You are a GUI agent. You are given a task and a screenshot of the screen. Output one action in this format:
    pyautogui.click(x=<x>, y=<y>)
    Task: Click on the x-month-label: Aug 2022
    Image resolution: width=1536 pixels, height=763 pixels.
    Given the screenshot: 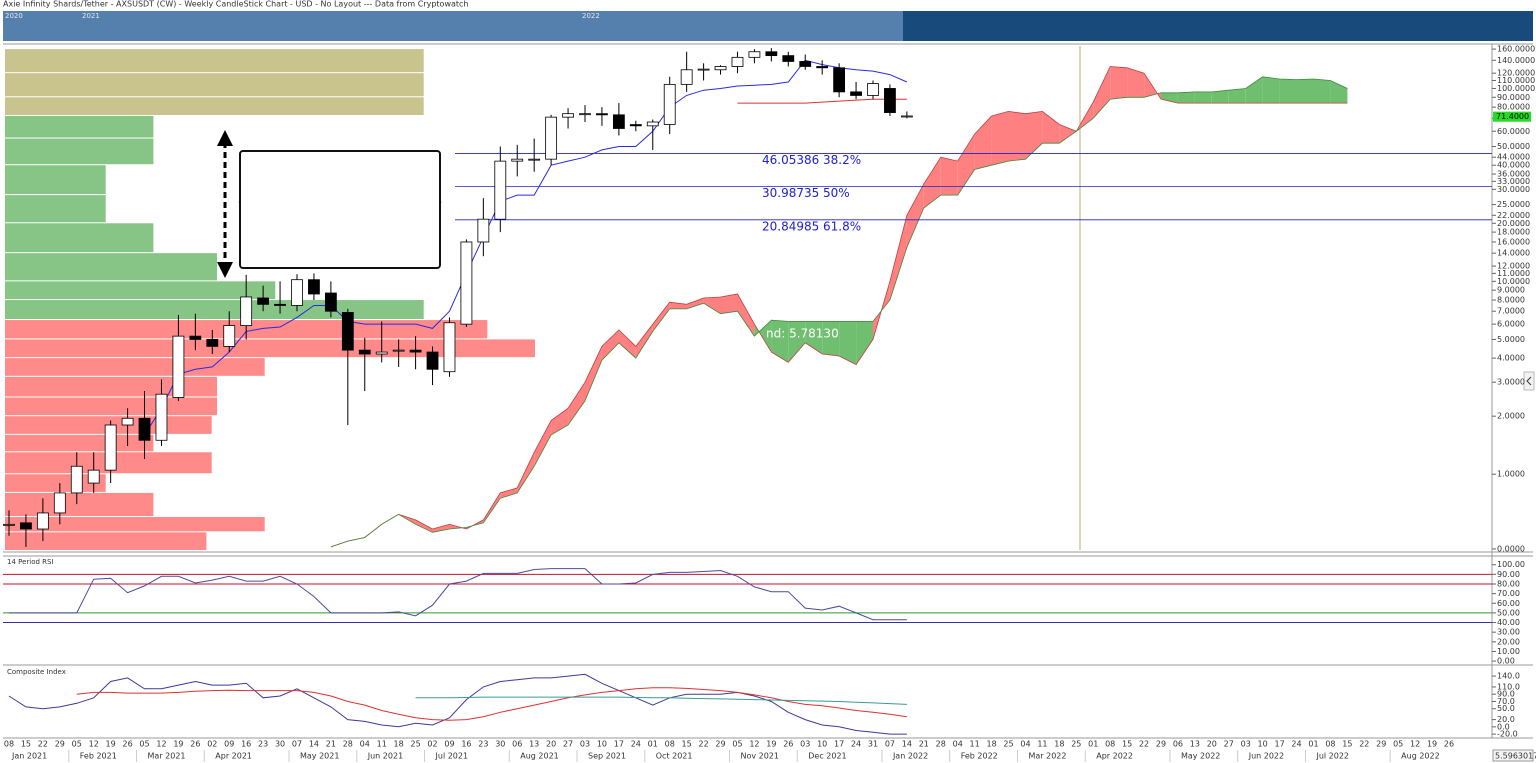 What is the action you would take?
    pyautogui.click(x=1420, y=756)
    